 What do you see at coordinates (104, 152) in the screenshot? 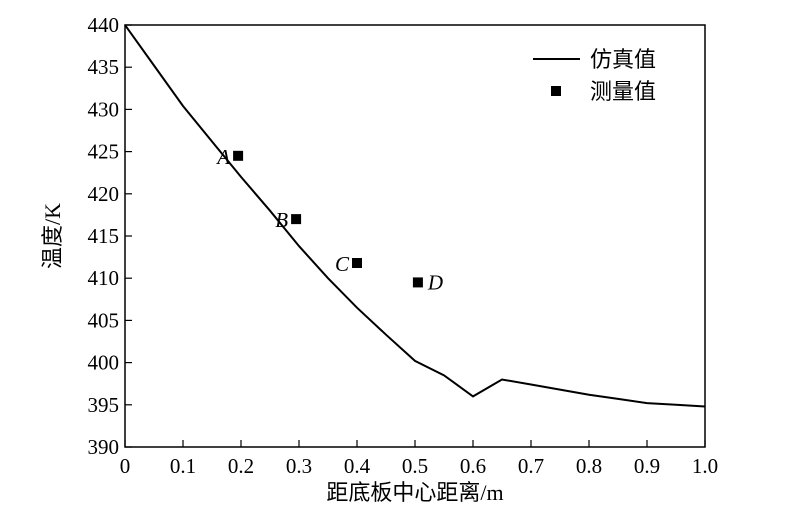
I see `y-tick-label: 425` at bounding box center [104, 152].